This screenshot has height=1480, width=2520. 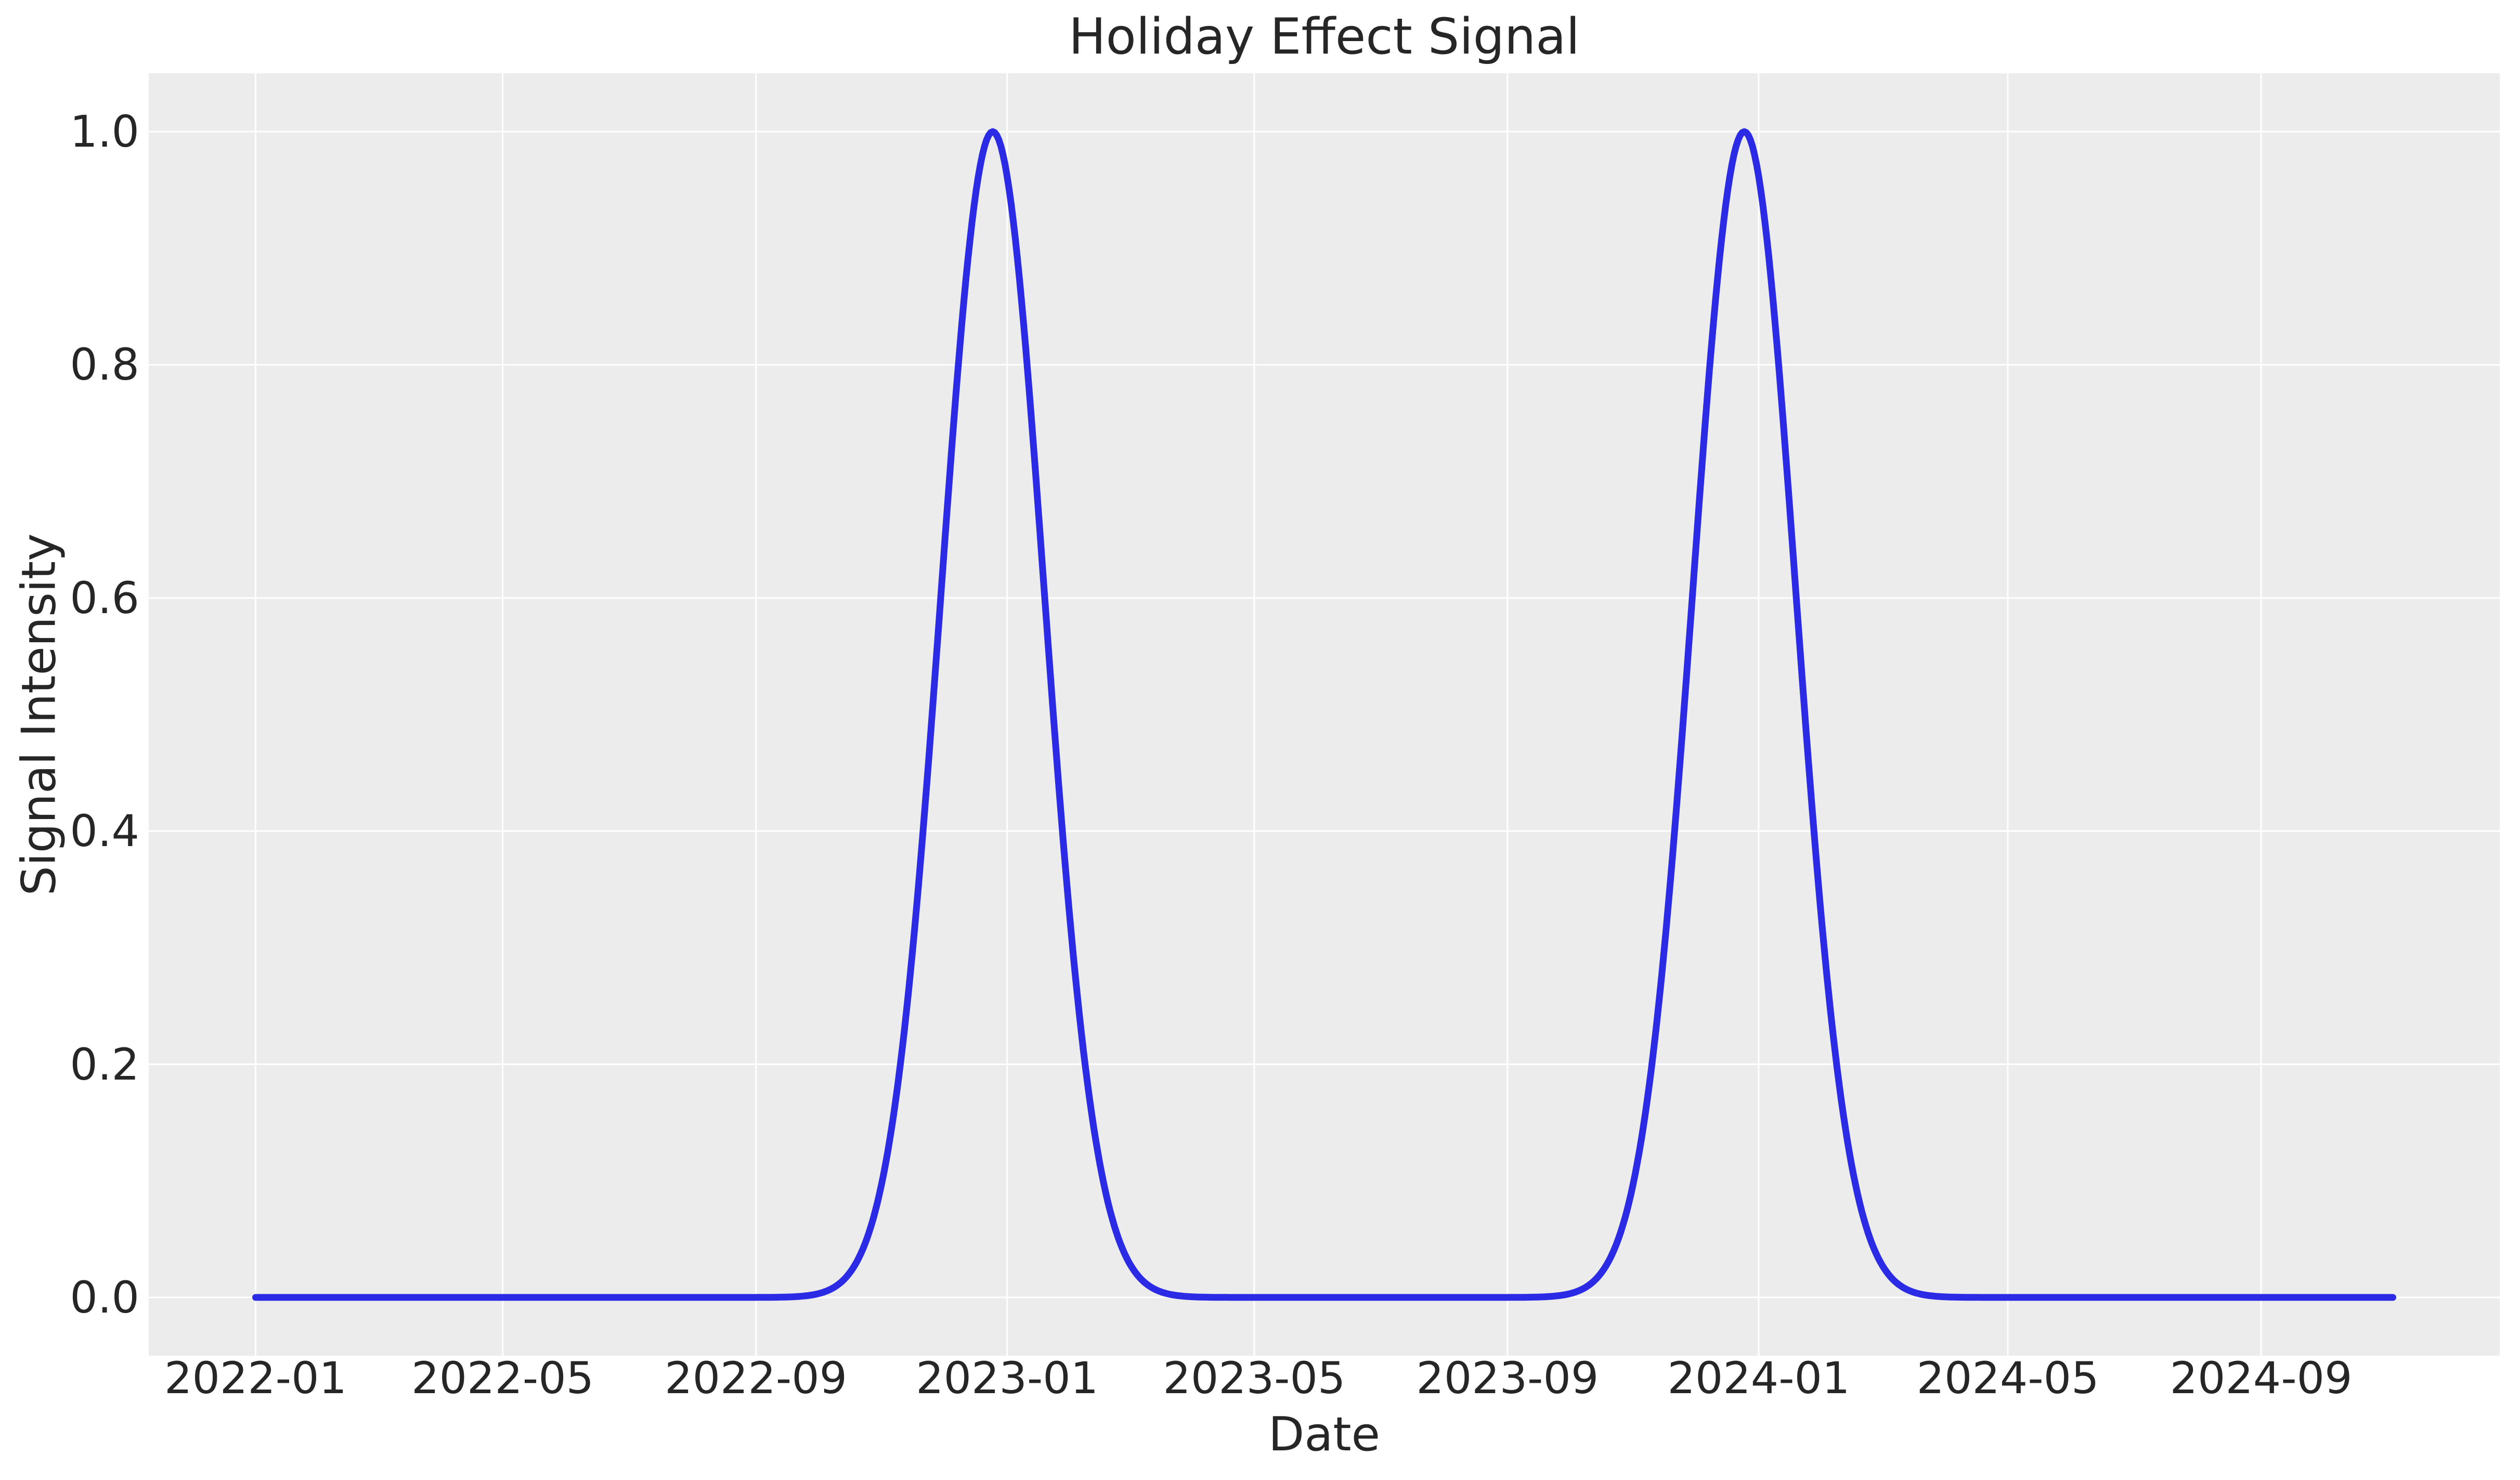 What do you see at coordinates (104, 1297) in the screenshot?
I see `y-tick-label: 0.0` at bounding box center [104, 1297].